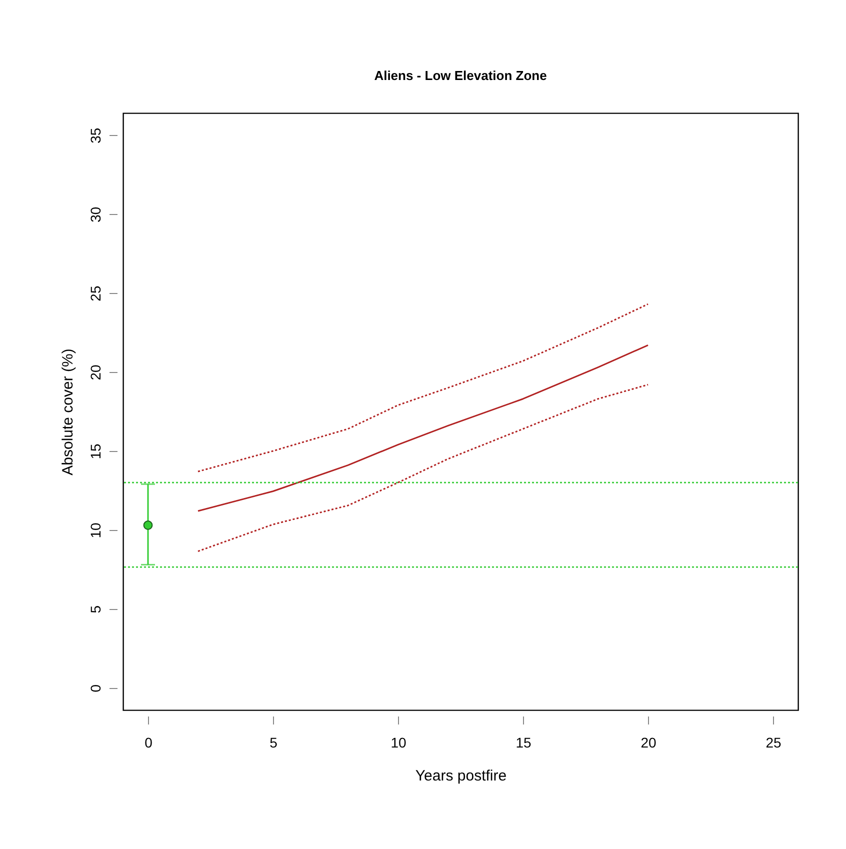 The height and width of the screenshot is (849, 846). I want to click on y-tick-label: 10, so click(96, 530).